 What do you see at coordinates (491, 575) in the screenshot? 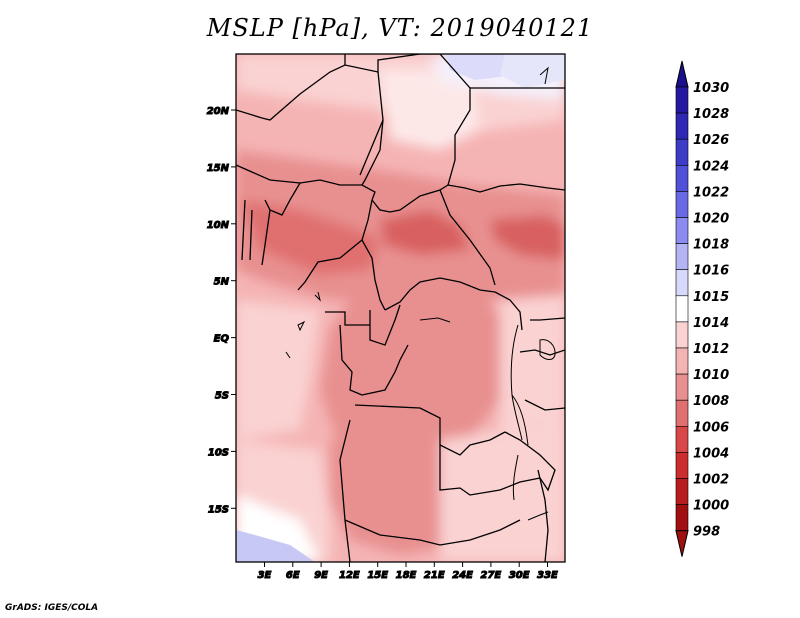
I see `lon-label: 27E` at bounding box center [491, 575].